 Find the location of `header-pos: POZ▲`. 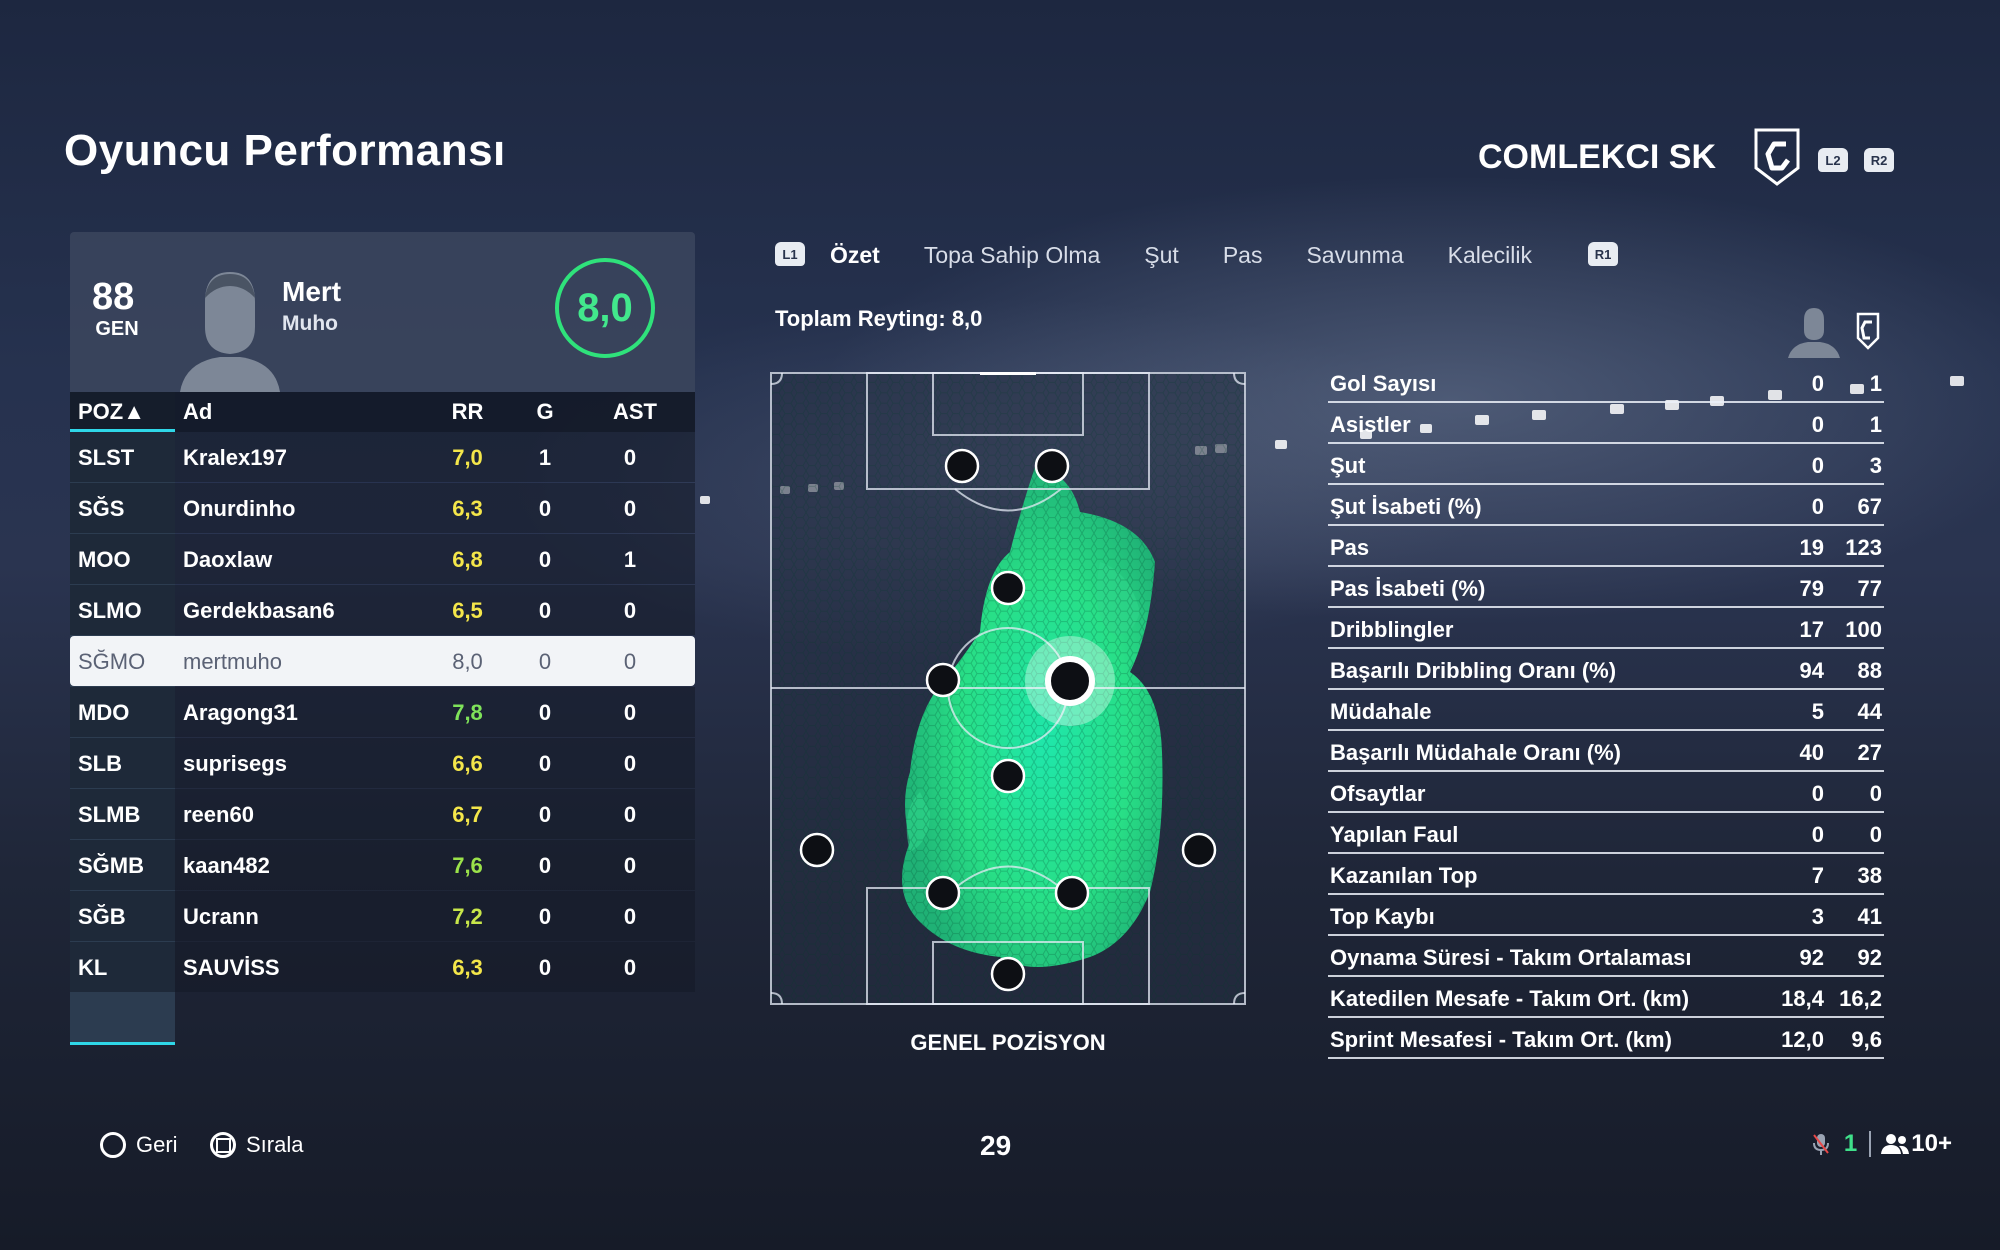

header-pos: POZ▲ is located at coordinates (111, 411).